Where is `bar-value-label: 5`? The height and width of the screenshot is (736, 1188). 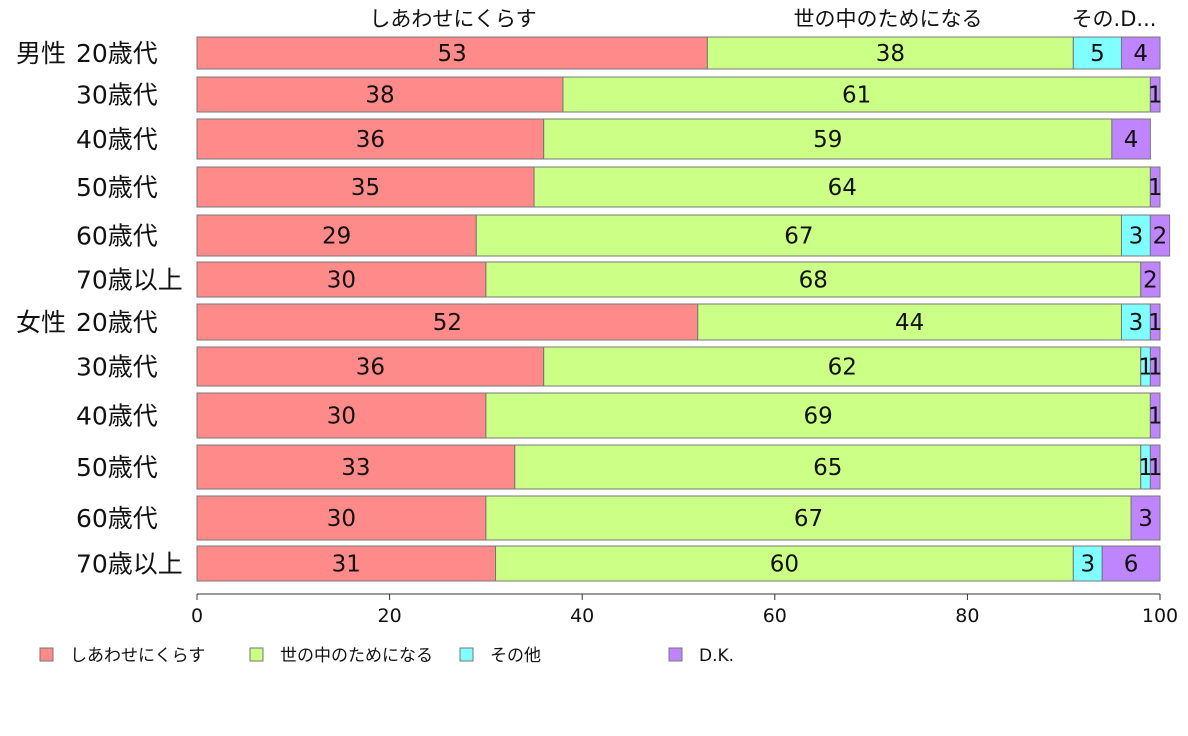 bar-value-label: 5 is located at coordinates (1097, 54).